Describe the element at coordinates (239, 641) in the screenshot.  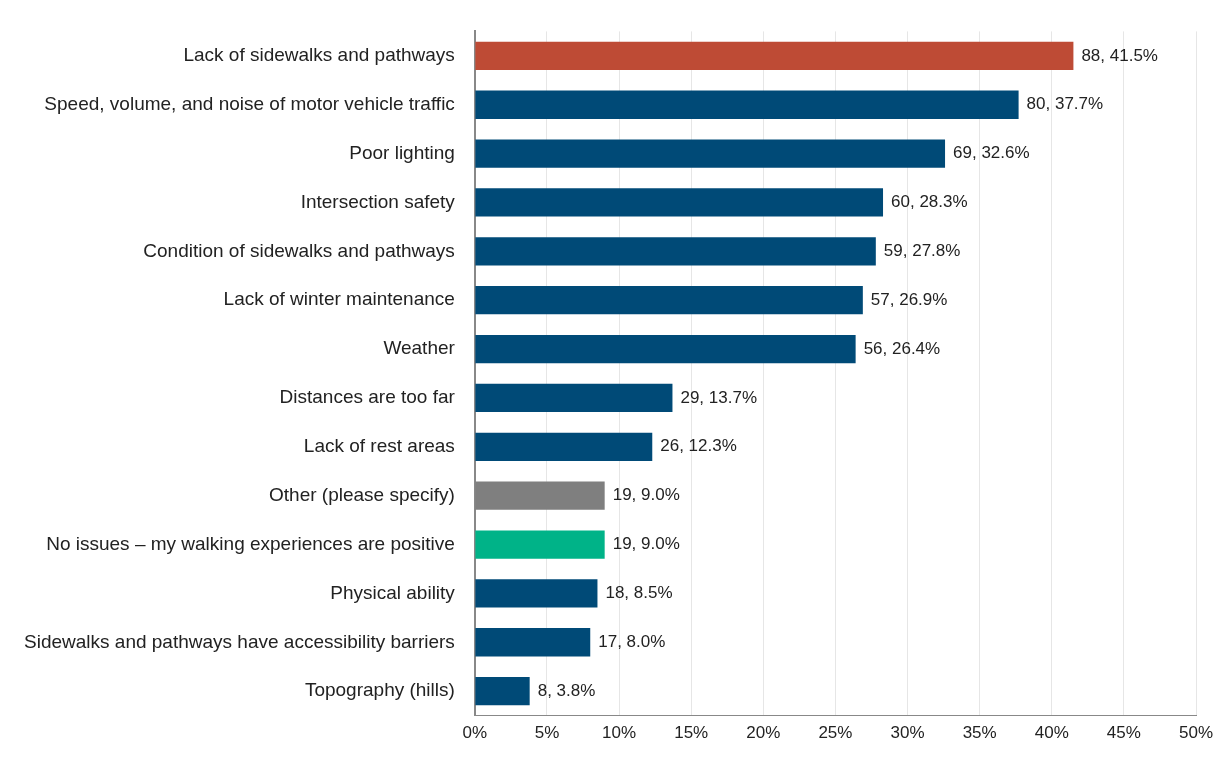
I see `y-tick-label: Sidewalks and pathways have accessibility barriers` at that location.